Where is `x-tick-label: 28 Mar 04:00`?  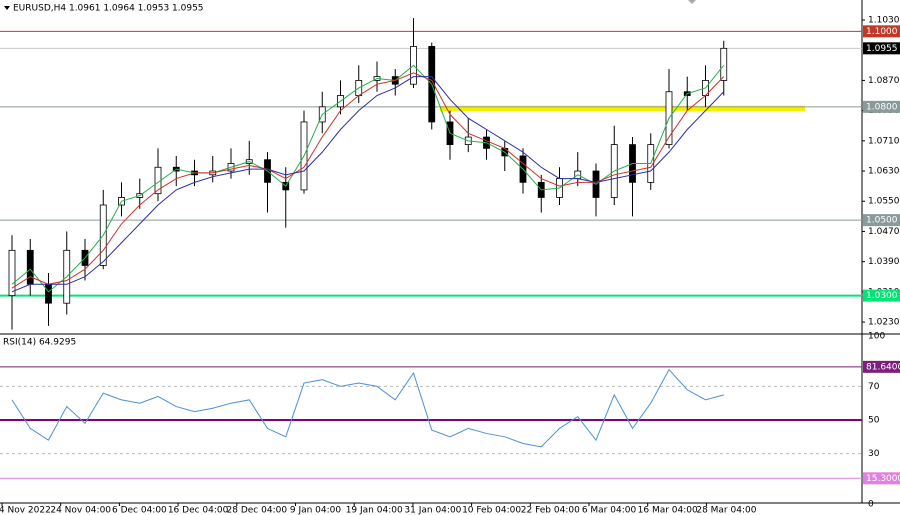
x-tick-label: 28 Mar 04:00 is located at coordinates (726, 510).